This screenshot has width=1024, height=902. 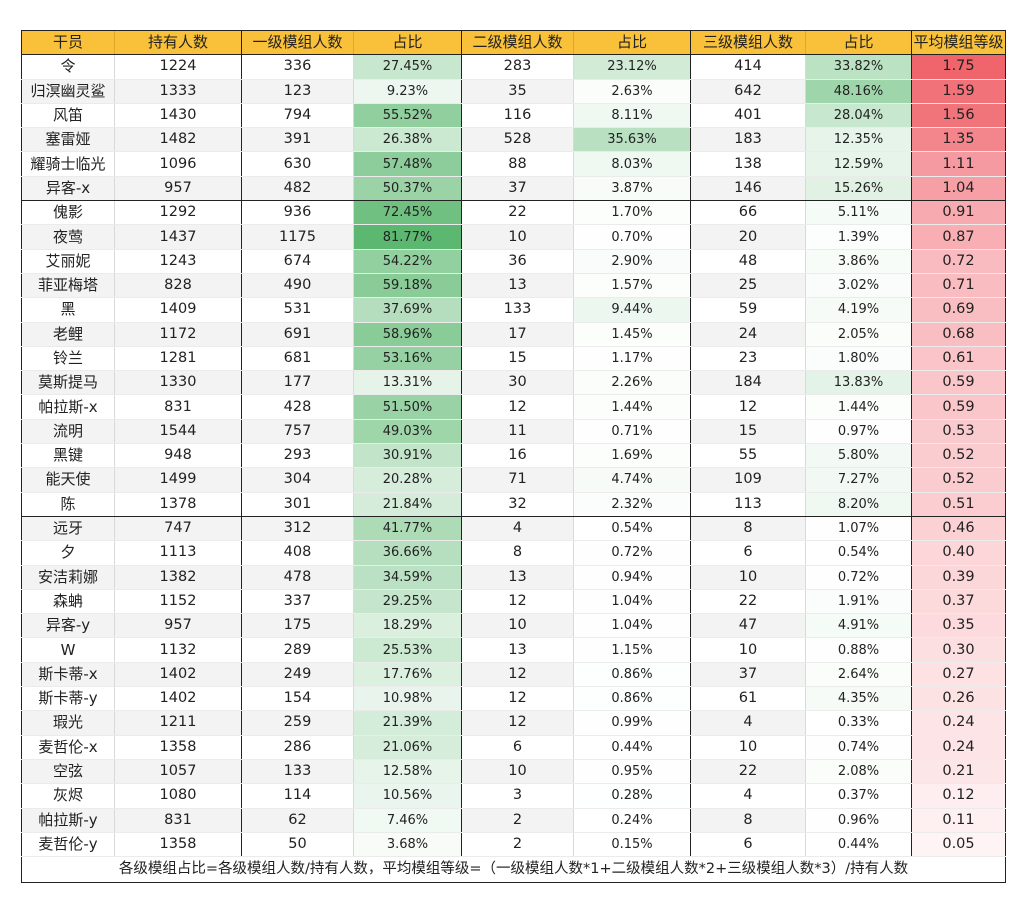 What do you see at coordinates (407, 432) in the screenshot?
I see `l1-ratio: 49.03%` at bounding box center [407, 432].